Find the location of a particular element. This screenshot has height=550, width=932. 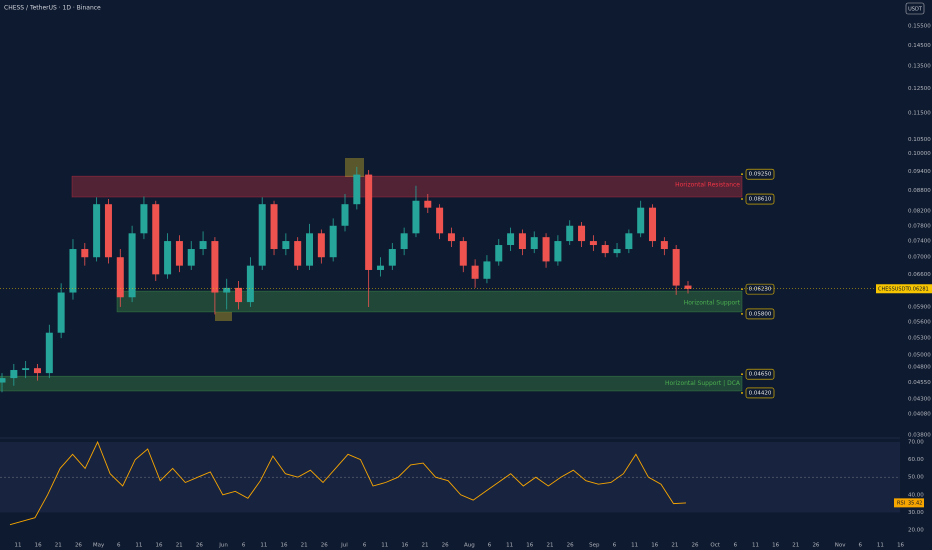

rsi-value: 35.42 is located at coordinates (915, 503).